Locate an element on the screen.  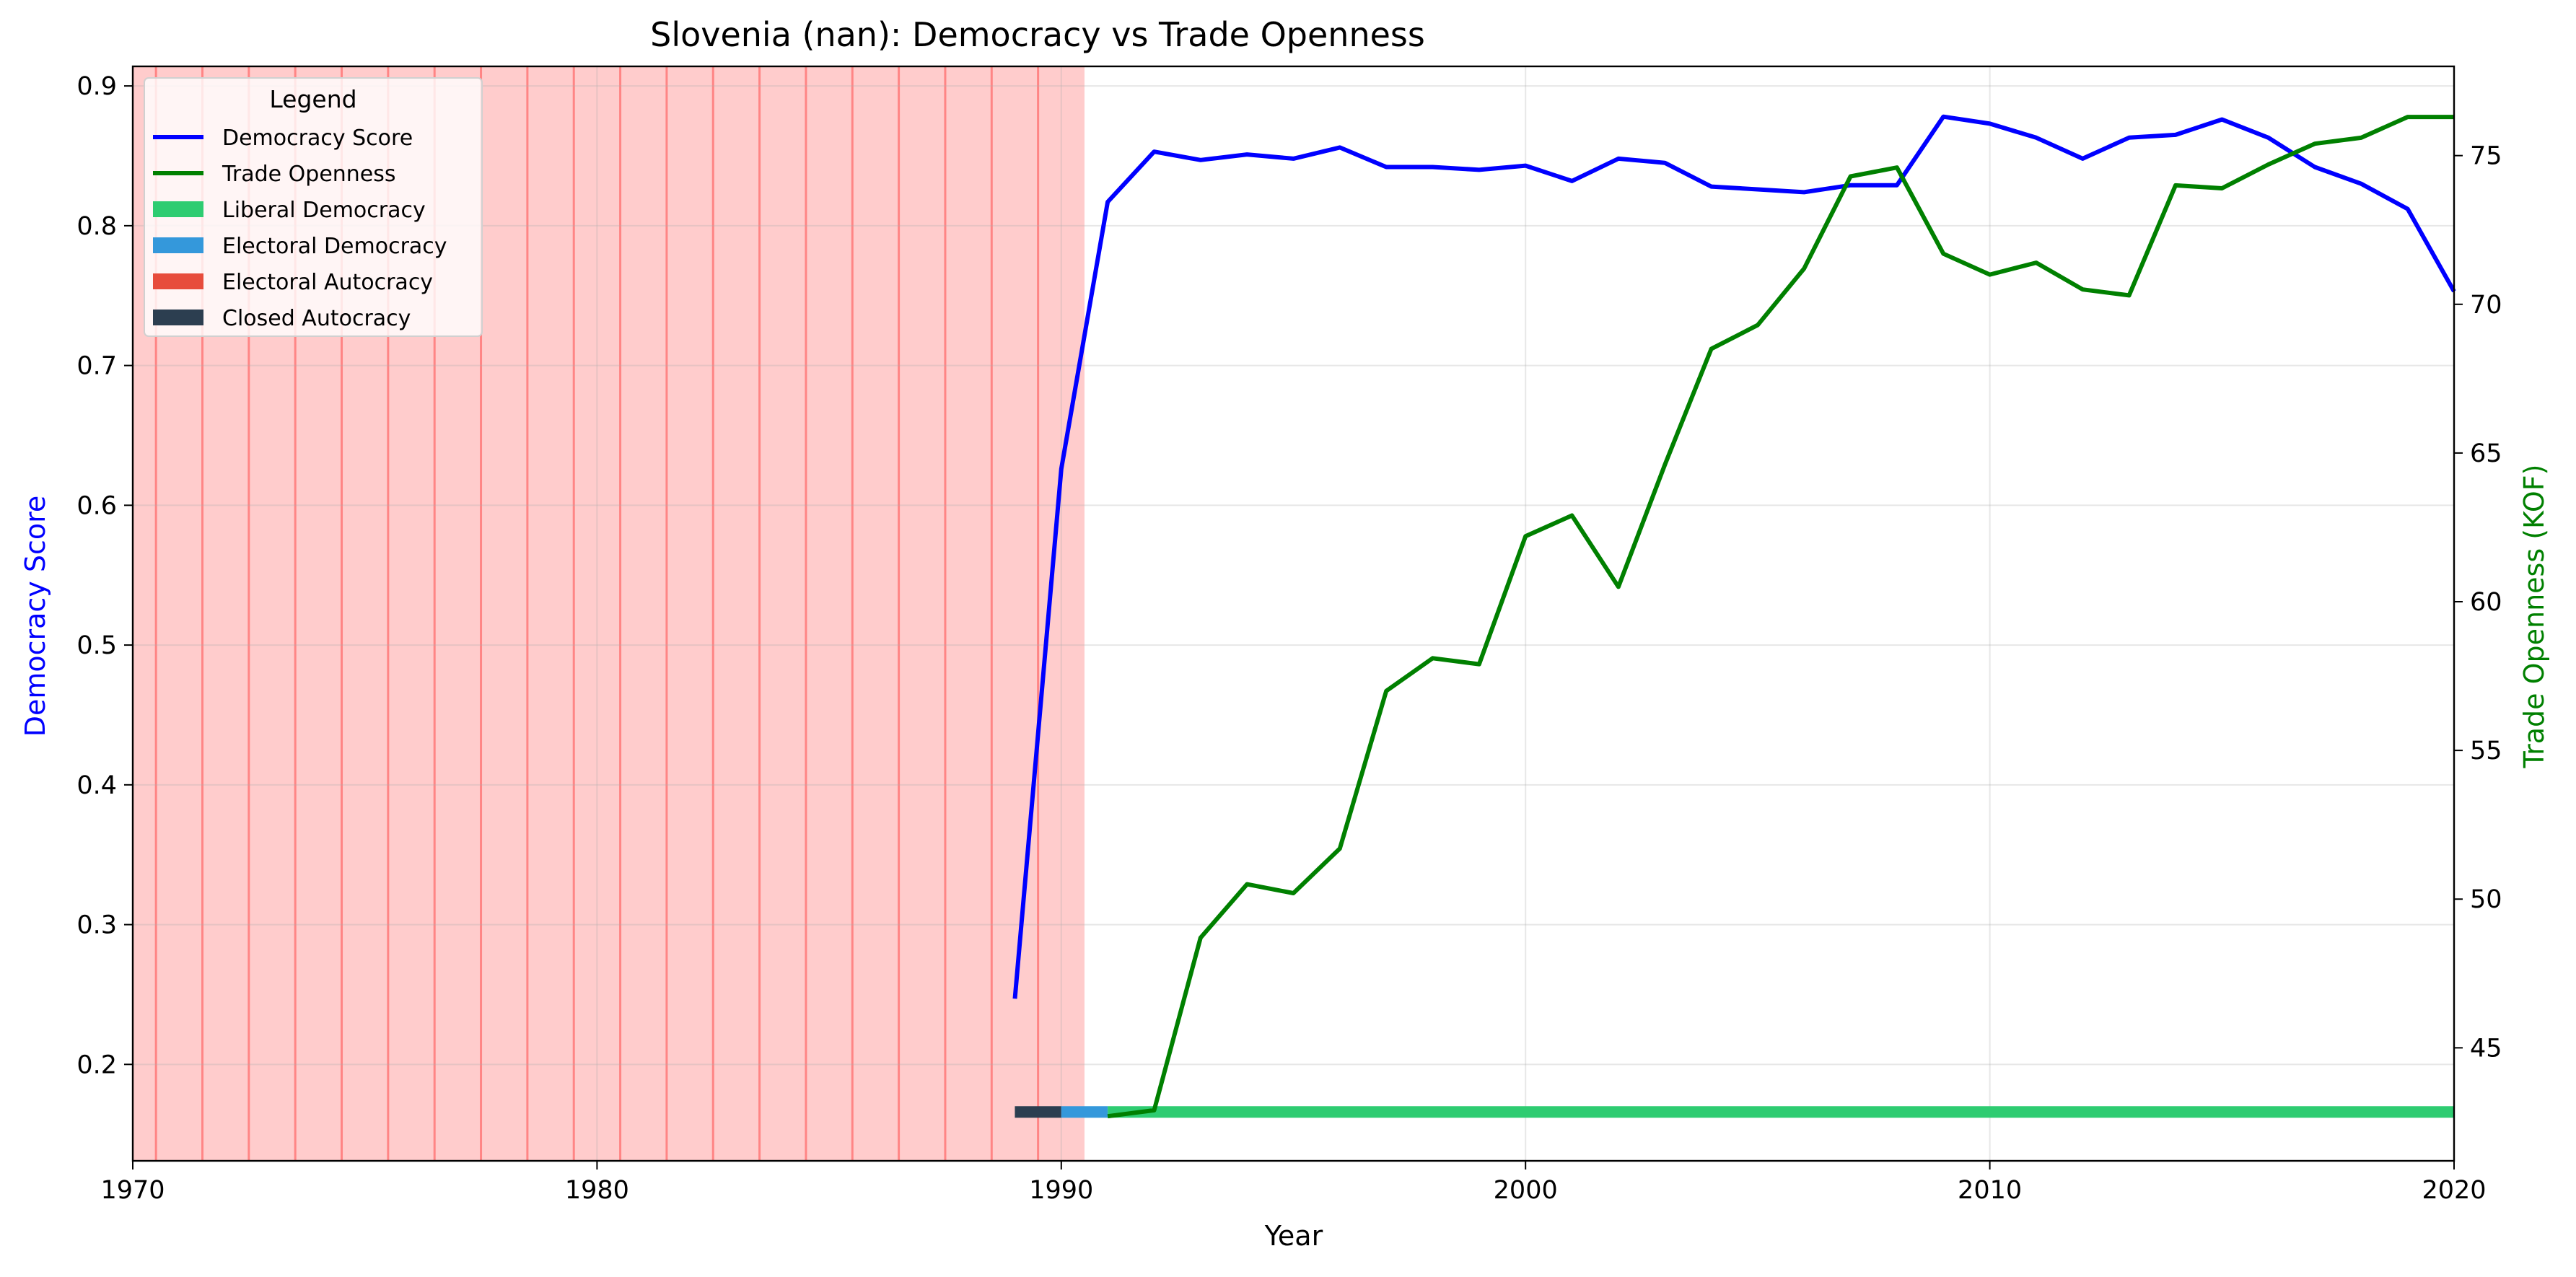
x-tick-label-5: 2020 is located at coordinates (2454, 1191).